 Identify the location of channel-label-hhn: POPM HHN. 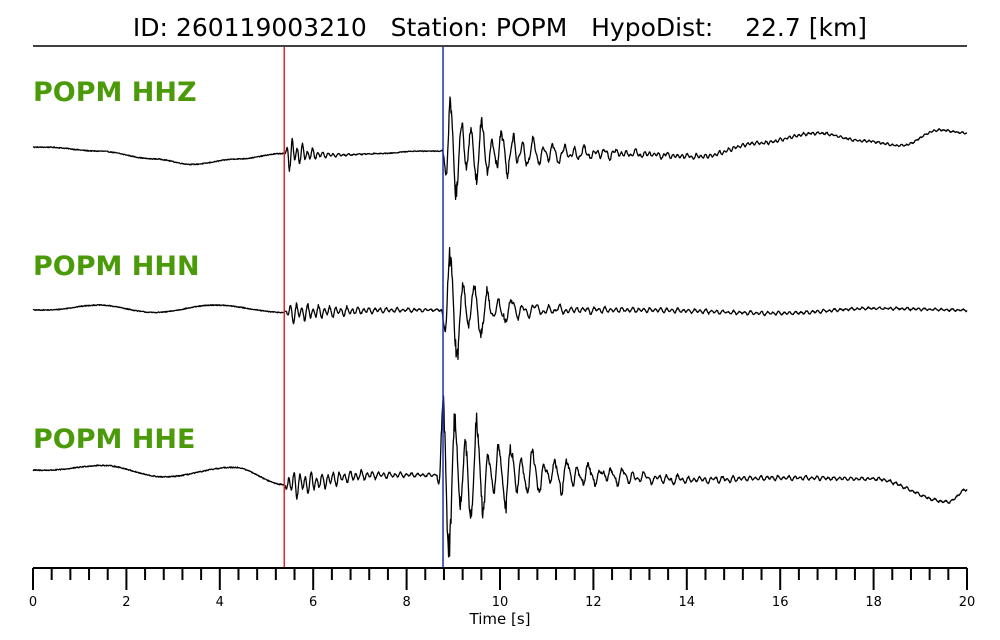
(116, 266).